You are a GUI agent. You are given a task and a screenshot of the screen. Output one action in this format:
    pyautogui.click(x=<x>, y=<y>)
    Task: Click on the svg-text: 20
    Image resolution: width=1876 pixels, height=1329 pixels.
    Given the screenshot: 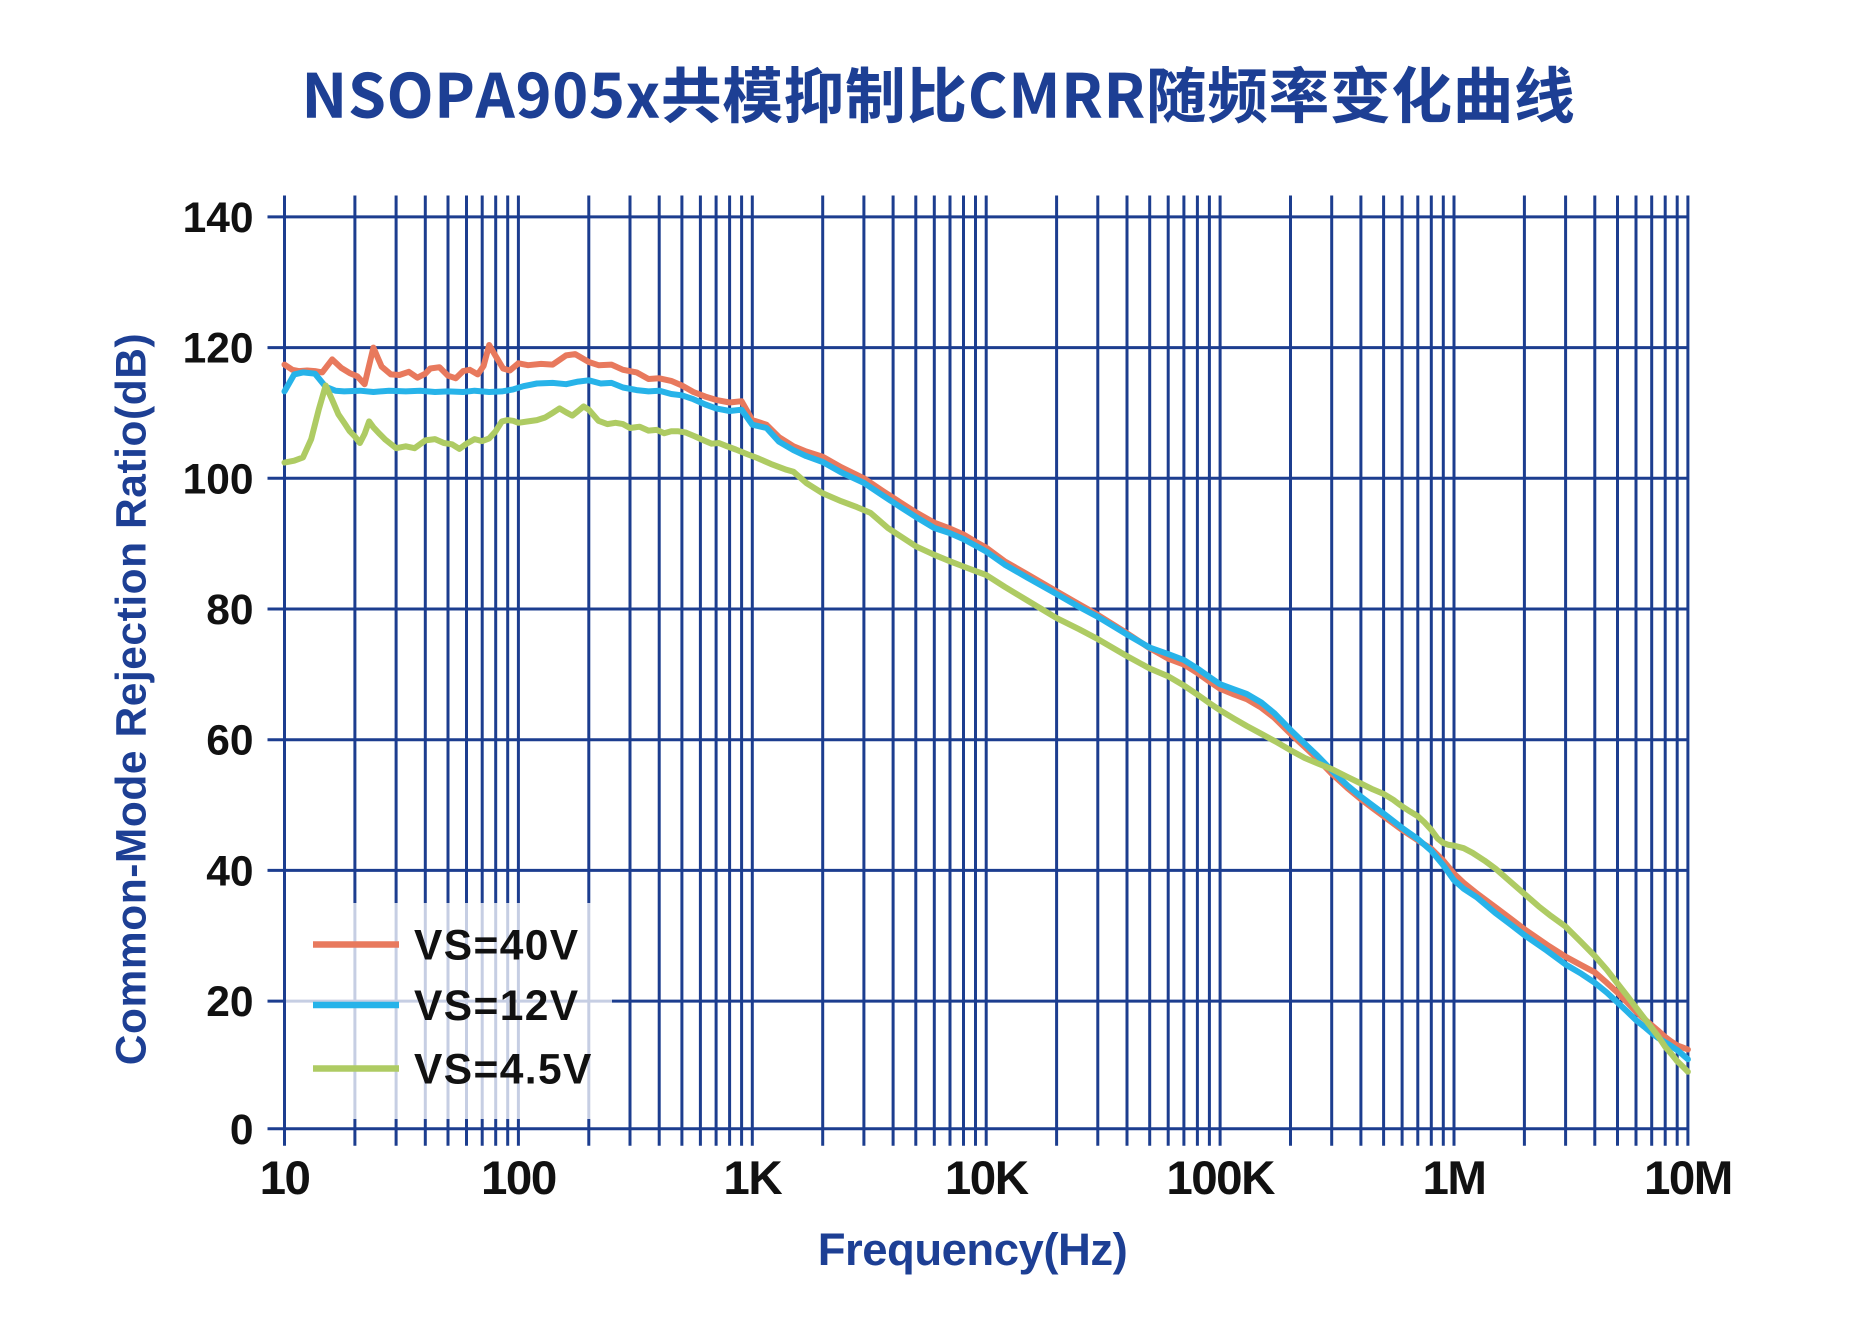 What is the action you would take?
    pyautogui.click(x=229, y=1002)
    